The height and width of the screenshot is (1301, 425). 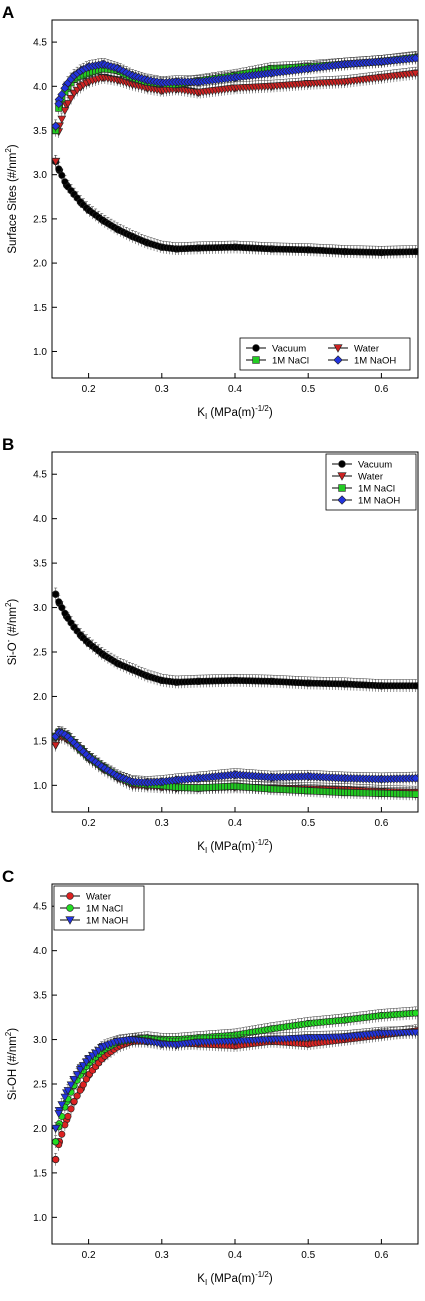 I want to click on y-axis-label: Si-O- (#/nm2), so click(x=11, y=632).